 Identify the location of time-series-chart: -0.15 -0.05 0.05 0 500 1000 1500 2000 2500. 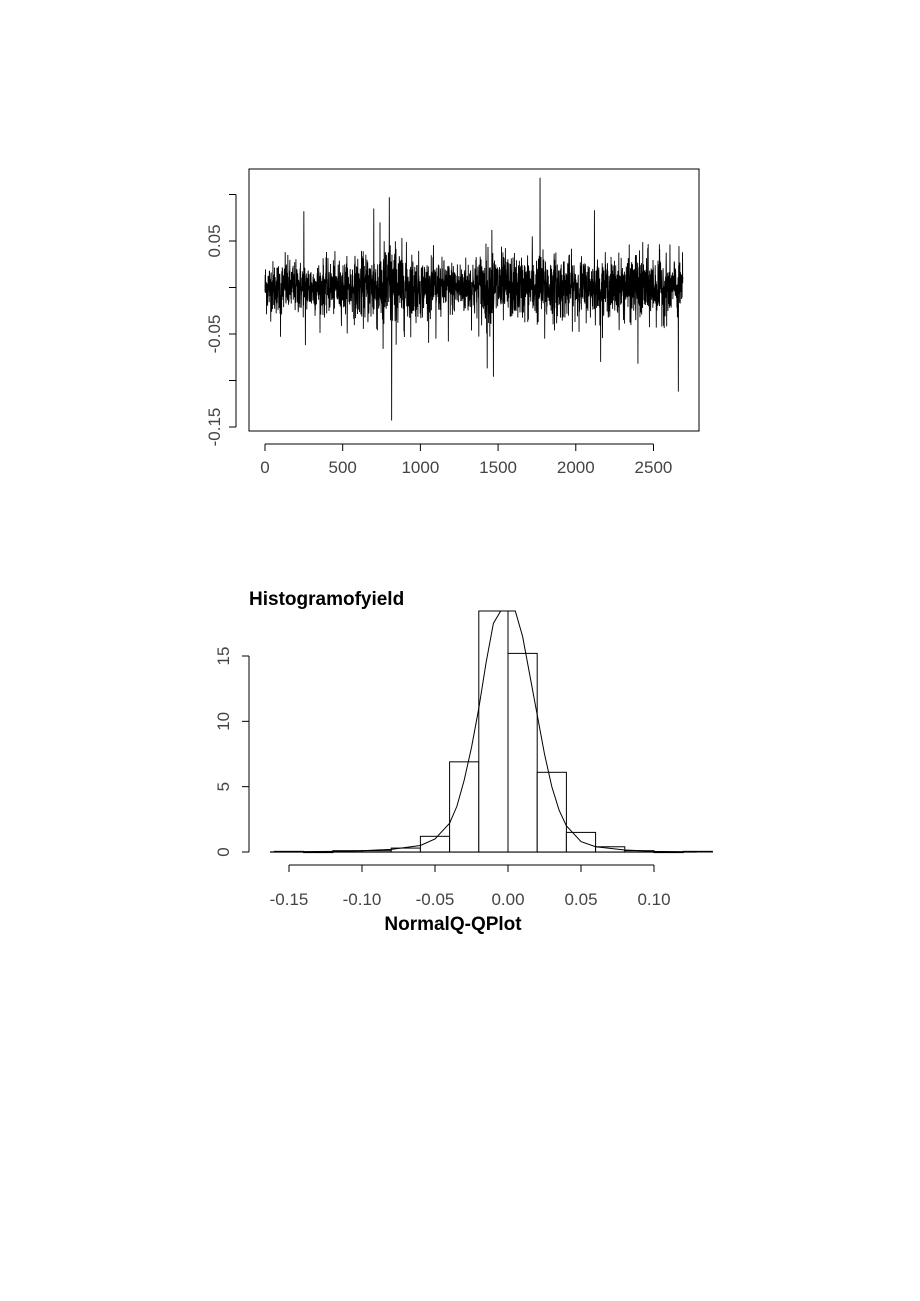
(452, 322).